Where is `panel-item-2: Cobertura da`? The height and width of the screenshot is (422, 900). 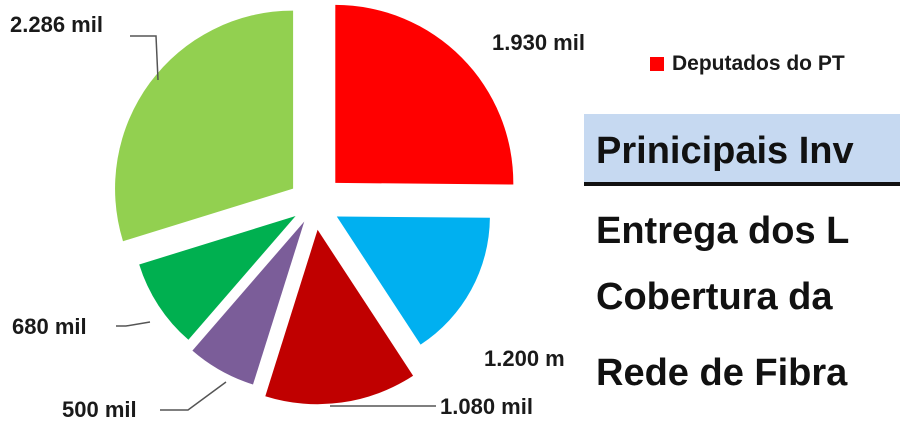
panel-item-2: Cobertura da is located at coordinates (714, 297).